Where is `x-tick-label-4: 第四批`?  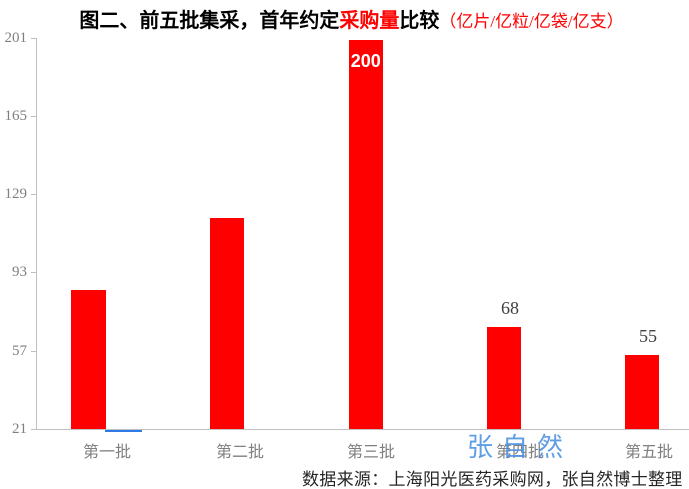
x-tick-label-4: 第四批 is located at coordinates (519, 452).